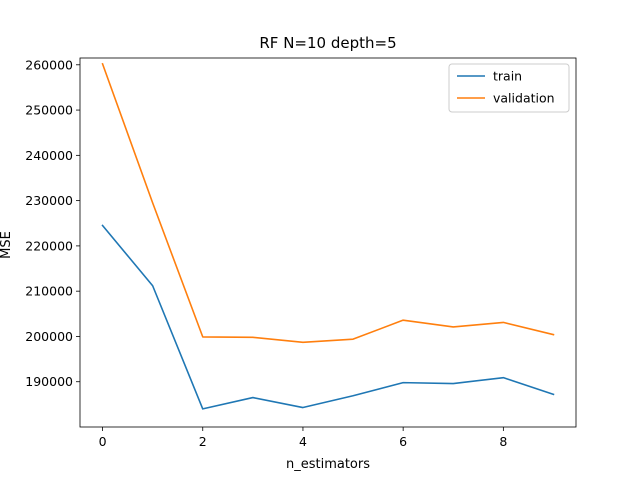 The height and width of the screenshot is (480, 640). I want to click on y-tick-label: 220000, so click(49, 245).